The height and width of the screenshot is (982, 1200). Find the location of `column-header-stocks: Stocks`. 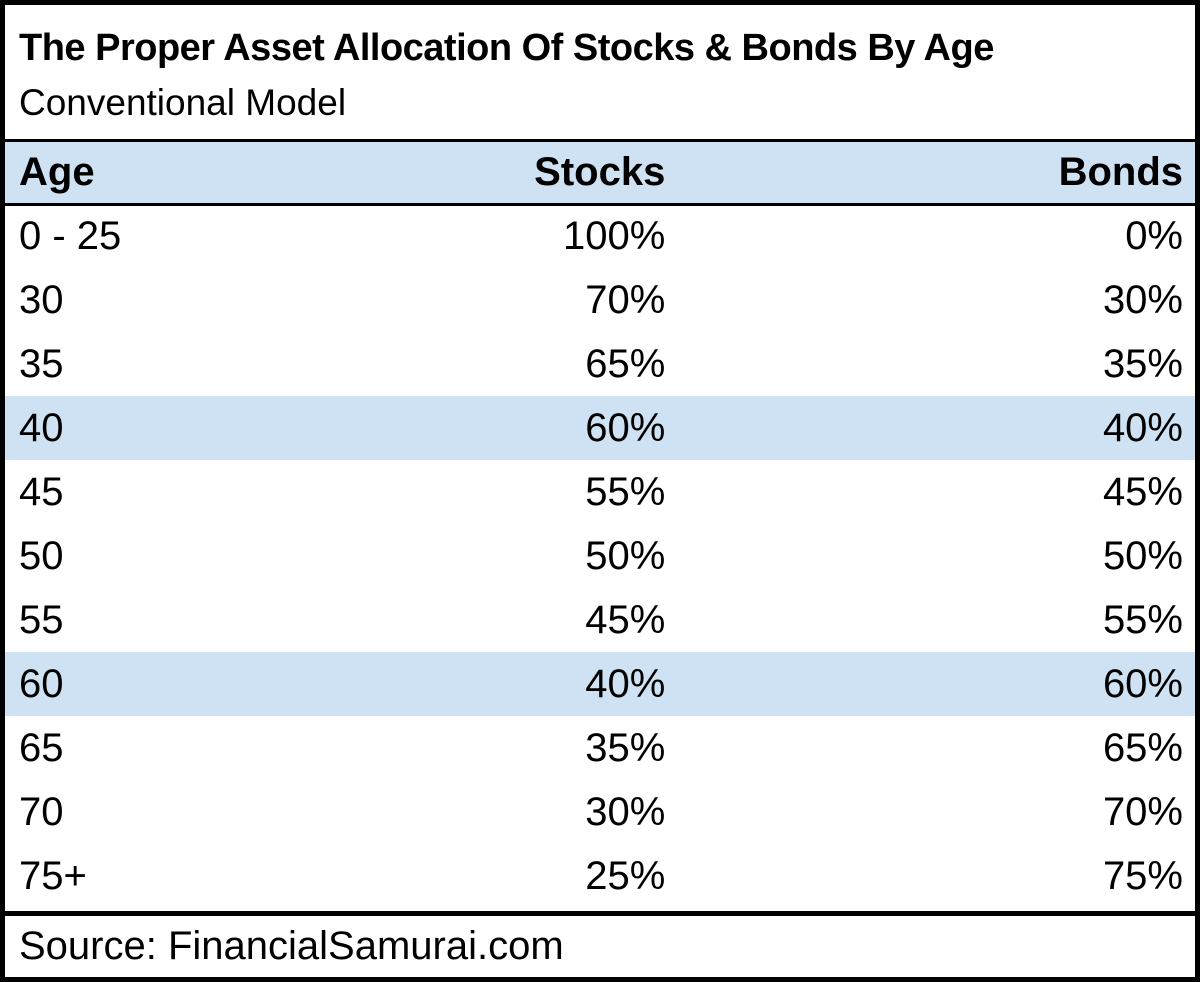

column-header-stocks: Stocks is located at coordinates (514, 174).